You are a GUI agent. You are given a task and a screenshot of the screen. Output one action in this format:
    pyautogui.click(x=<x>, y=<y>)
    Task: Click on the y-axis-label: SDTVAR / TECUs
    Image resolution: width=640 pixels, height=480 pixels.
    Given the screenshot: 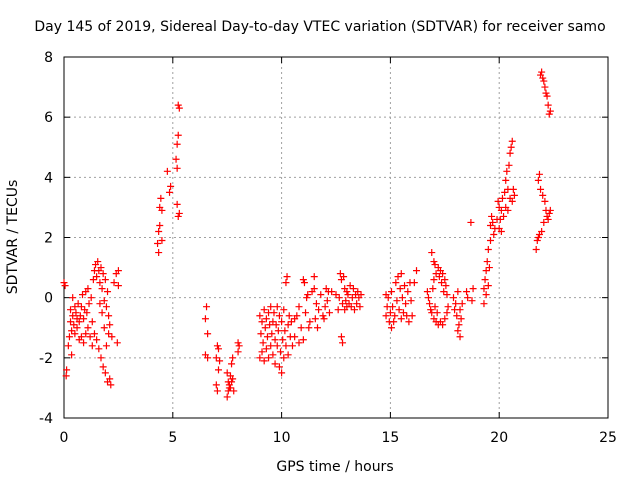 What is the action you would take?
    pyautogui.click(x=13, y=237)
    